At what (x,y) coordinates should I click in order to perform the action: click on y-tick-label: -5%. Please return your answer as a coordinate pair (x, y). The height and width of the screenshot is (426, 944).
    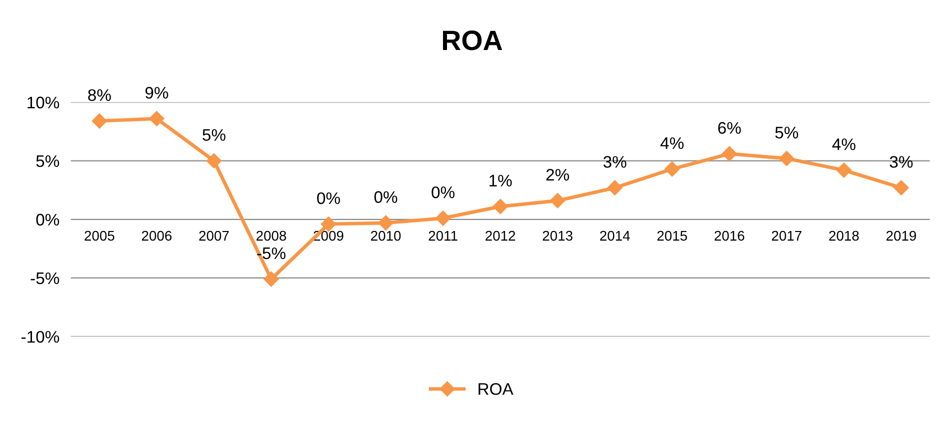
    Looking at the image, I should click on (45, 278).